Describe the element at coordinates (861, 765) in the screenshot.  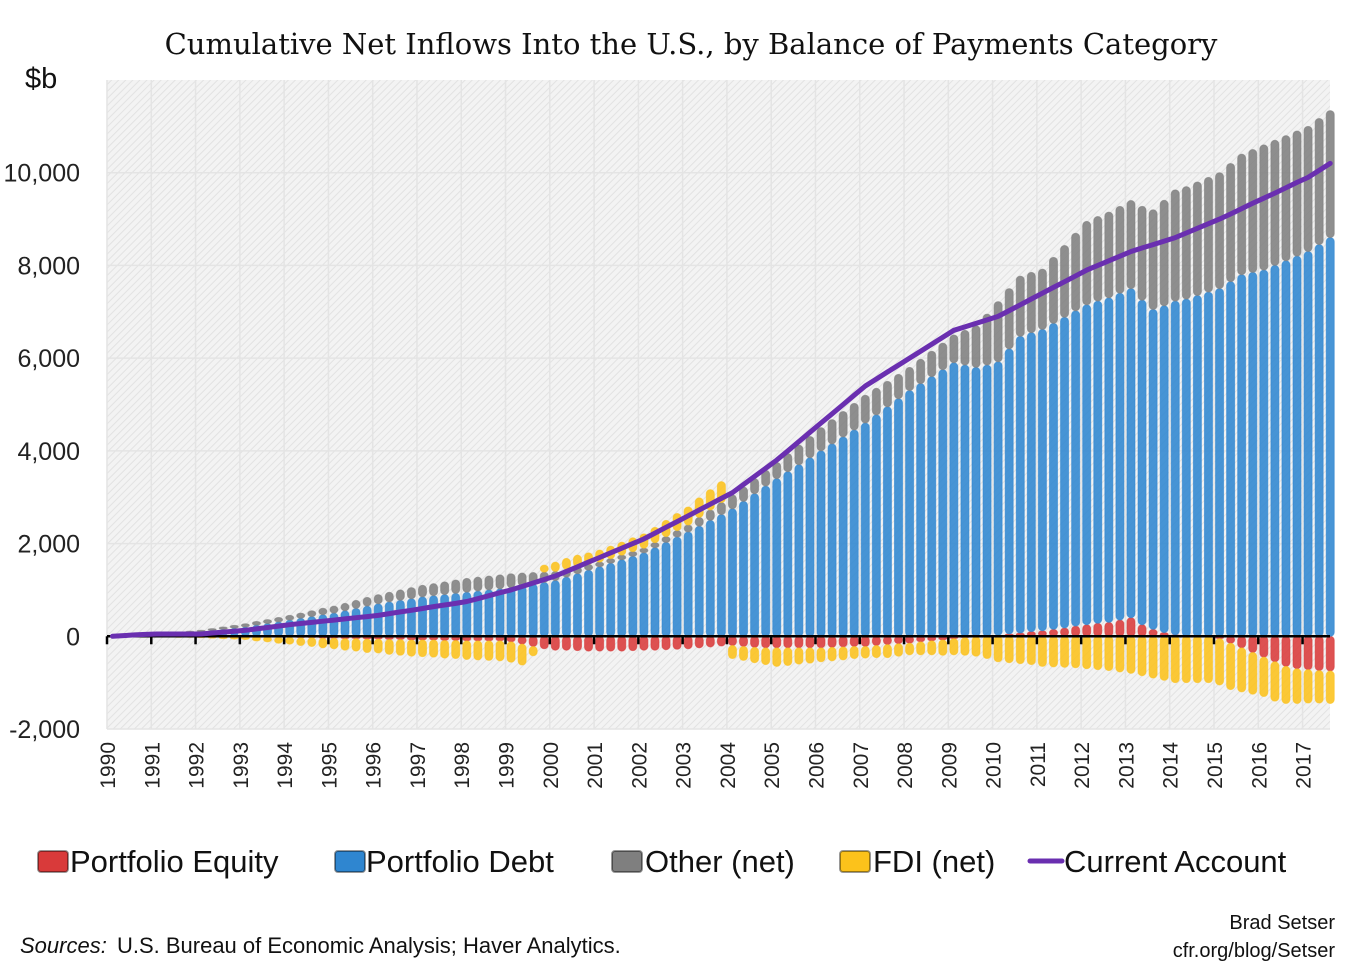
I see `x-tick-label: 2007` at that location.